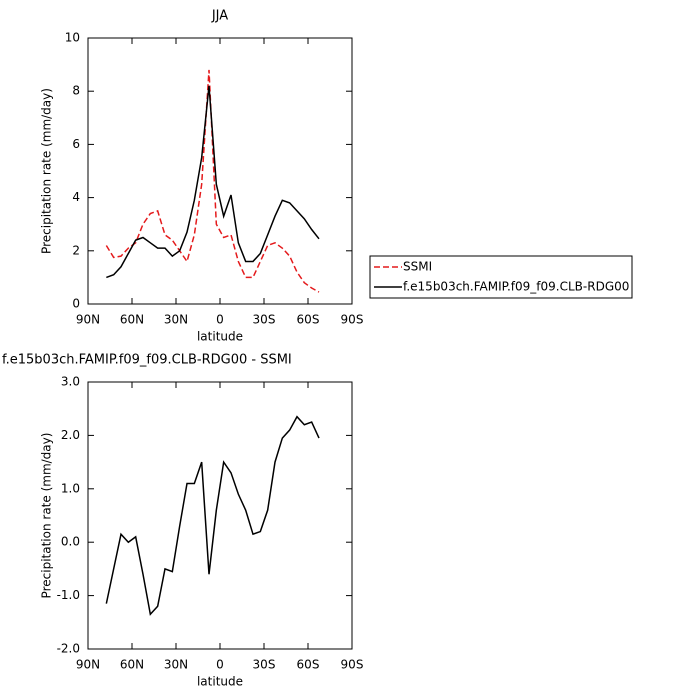  I want to click on y-tick-label: -1.0, so click(68, 595).